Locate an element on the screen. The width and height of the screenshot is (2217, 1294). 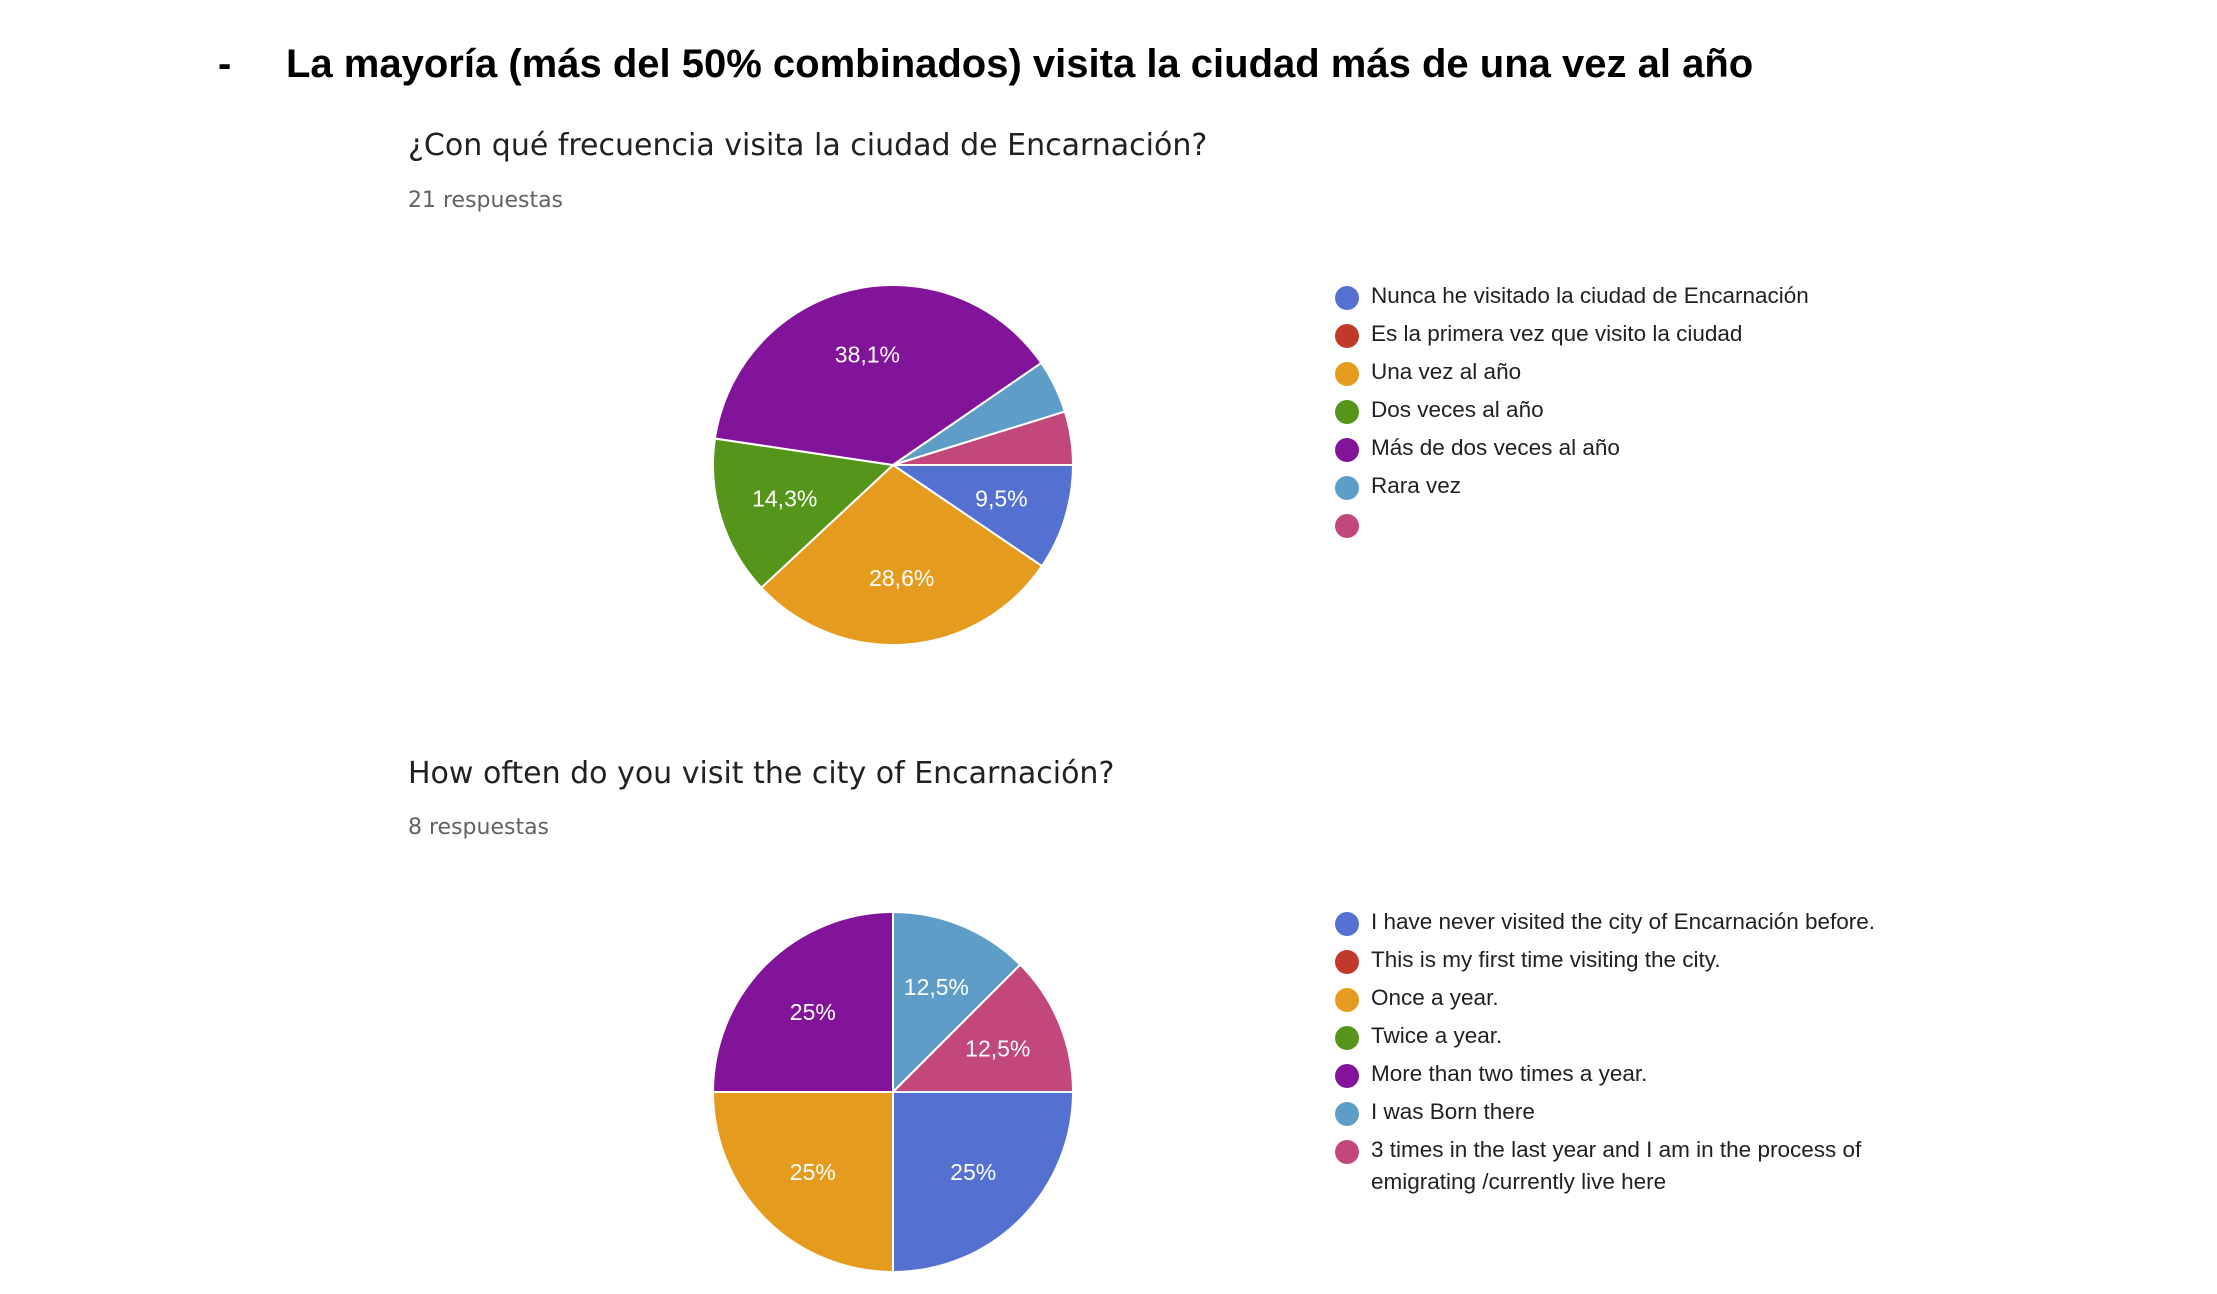
response-count: 8 respuestas is located at coordinates (479, 827).